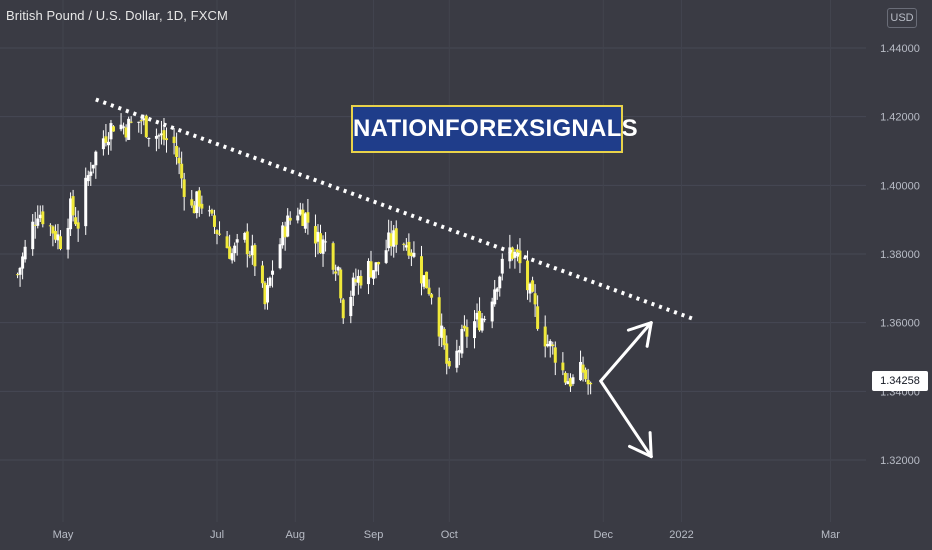 This screenshot has height=550, width=932. I want to click on down-projection-arrow, so click(626, 419).